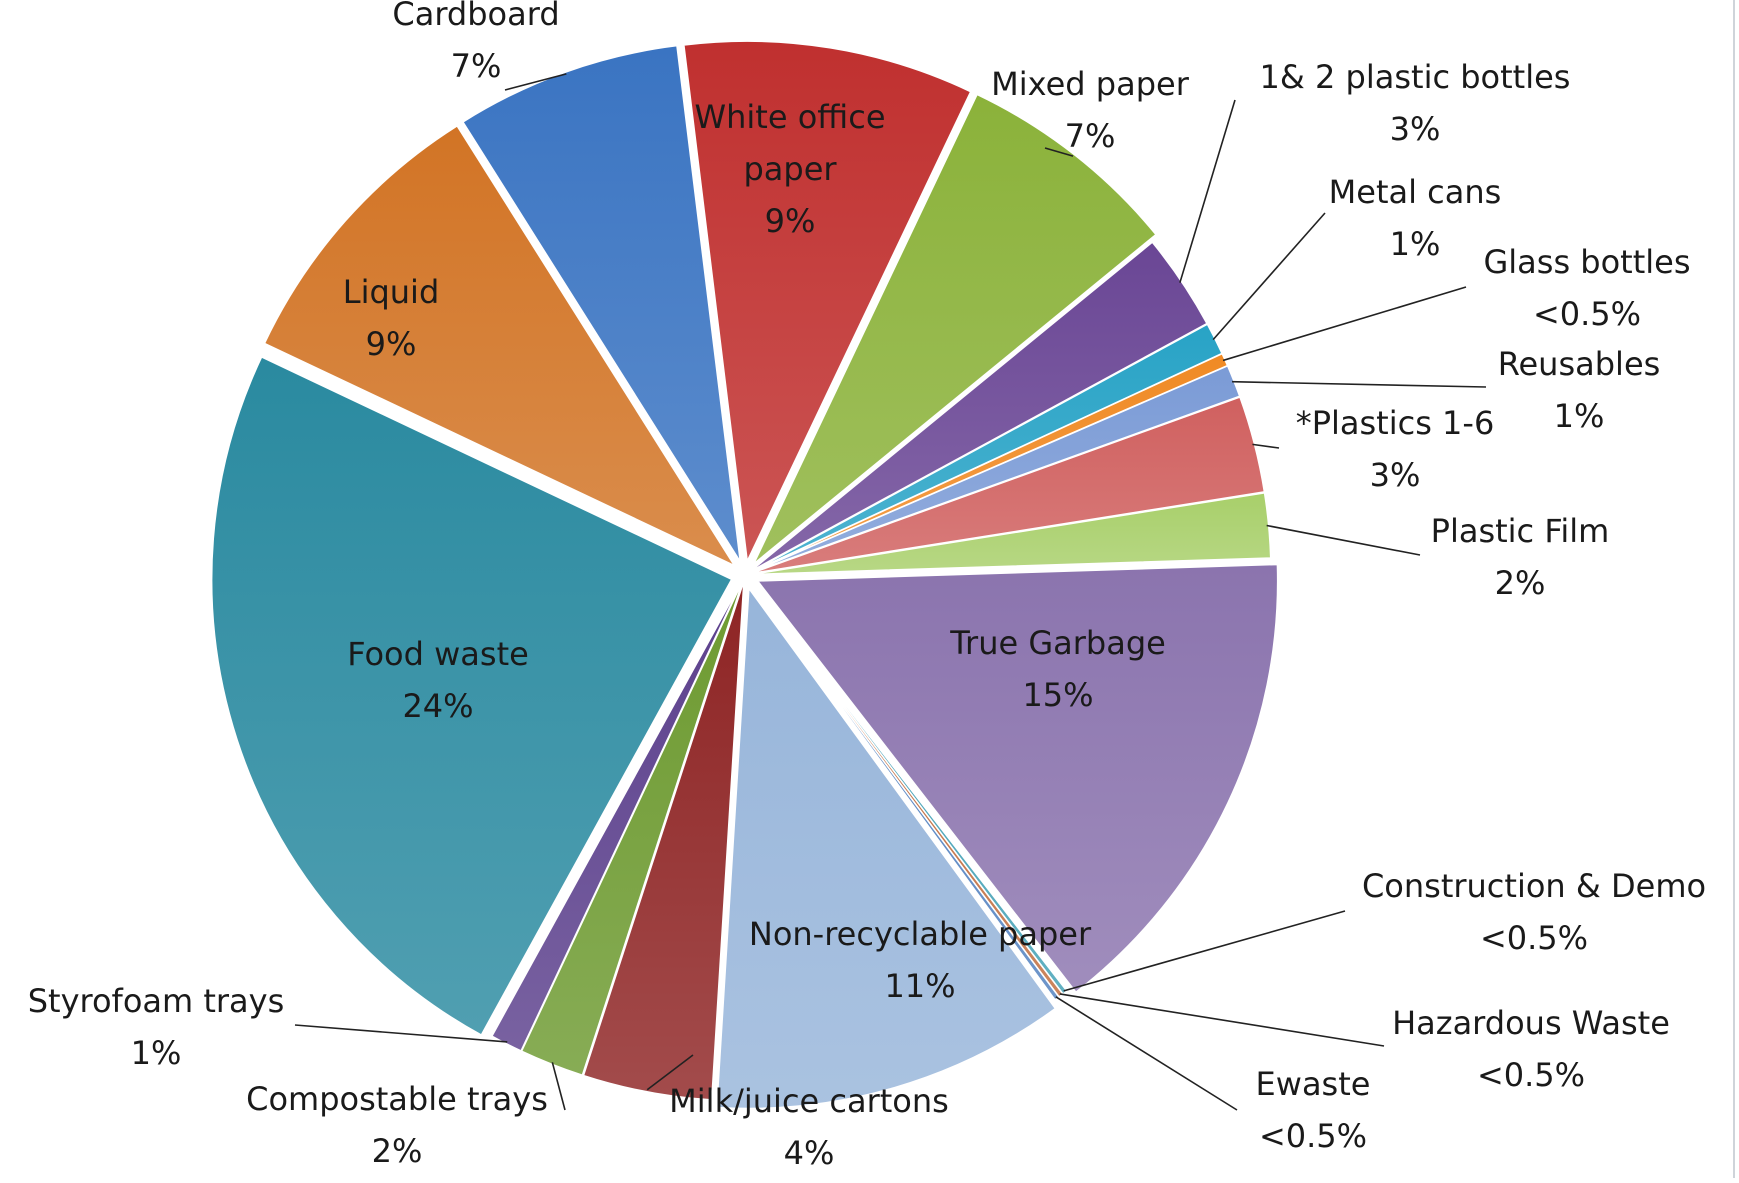 The width and height of the screenshot is (1739, 1183). What do you see at coordinates (1313, 1110) in the screenshot?
I see `slice-label-ewaste: Ewaste <0.5%` at bounding box center [1313, 1110].